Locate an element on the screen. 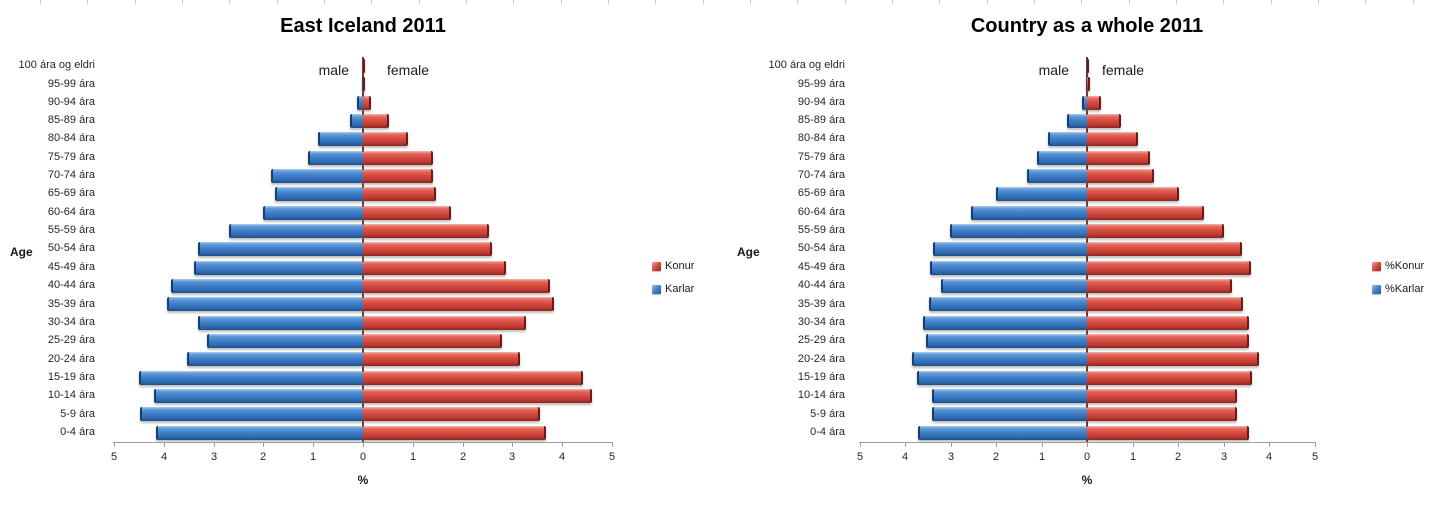 This screenshot has height=507, width=1429. x-tick-label: 0 is located at coordinates (363, 457).